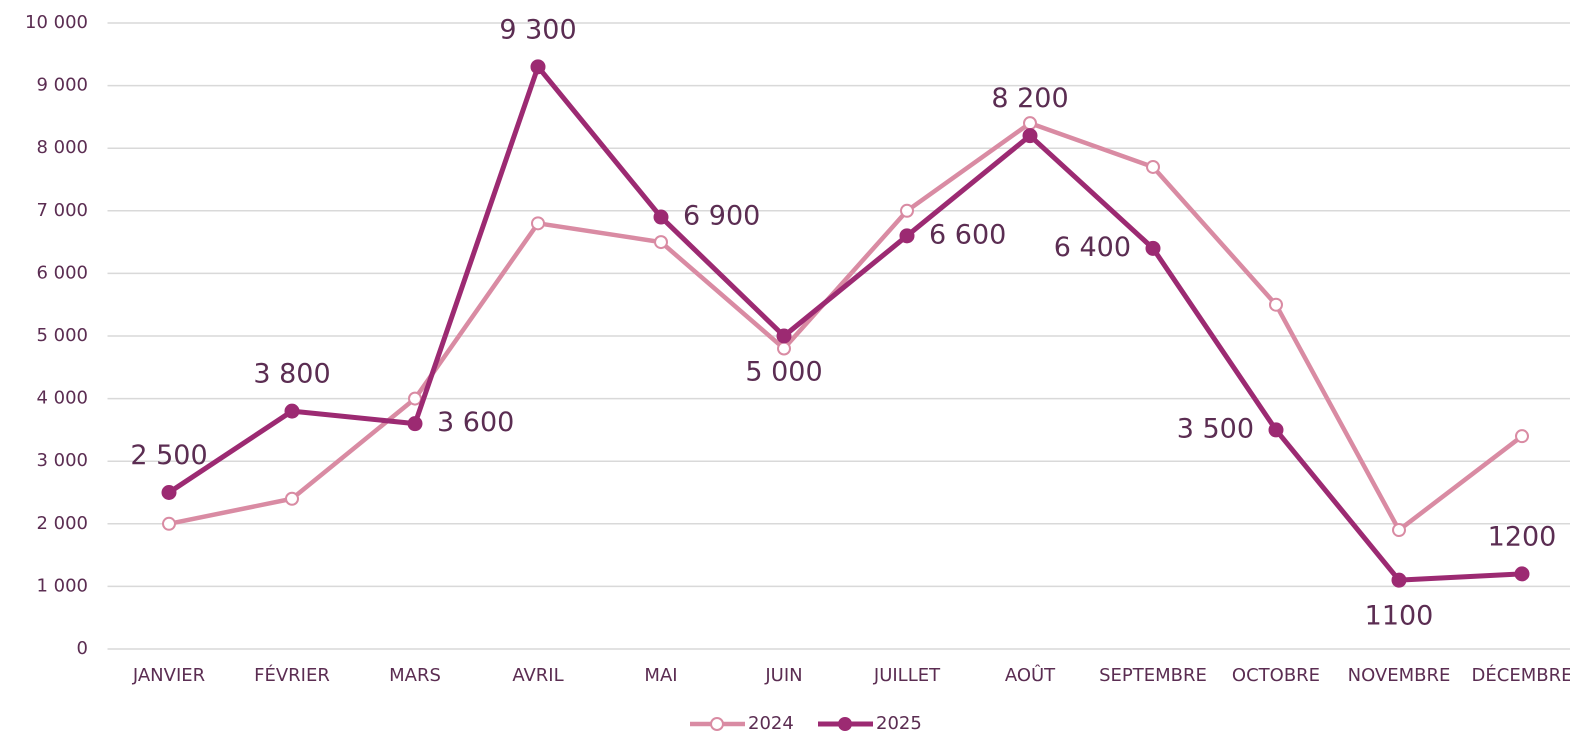  I want to click on x-tick-label: JUILLET, so click(907, 675).